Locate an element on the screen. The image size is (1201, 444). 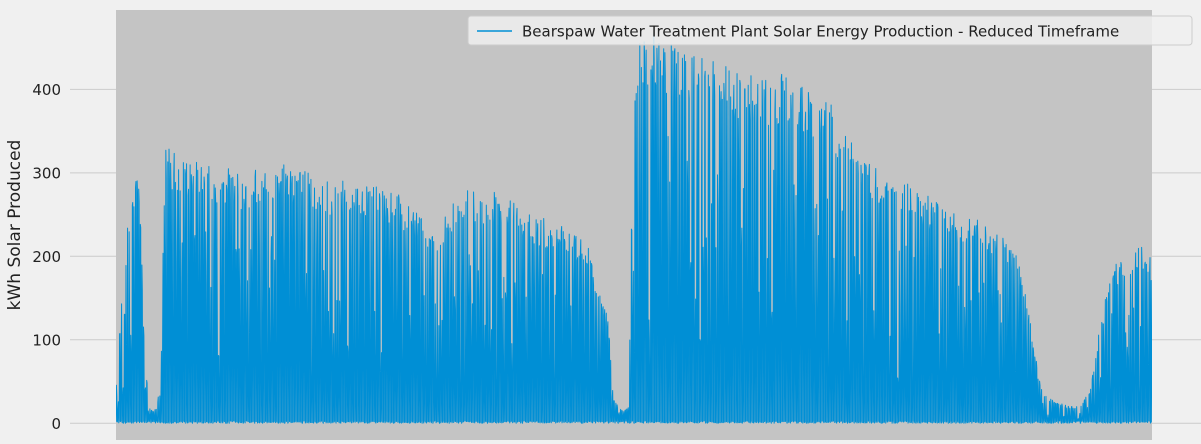
legend-box is located at coordinates (830, 30).